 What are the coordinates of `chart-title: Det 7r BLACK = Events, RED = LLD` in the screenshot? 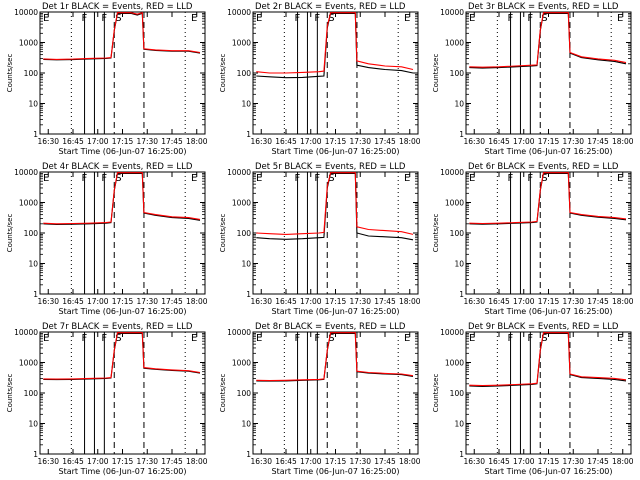 It's located at (117, 327).